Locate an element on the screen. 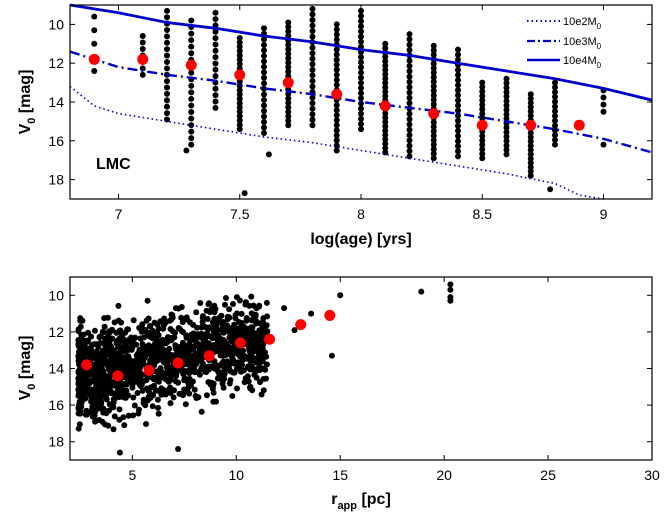 Image resolution: width=670 pixels, height=527 pixels. x-tick-label: 8 is located at coordinates (361, 214).